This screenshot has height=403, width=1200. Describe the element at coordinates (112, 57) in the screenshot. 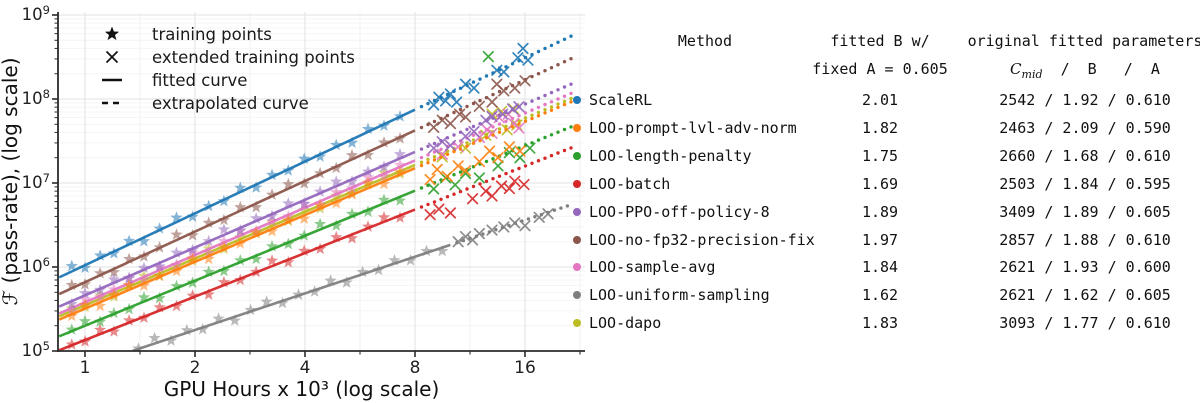

I see `cross-icon` at that location.